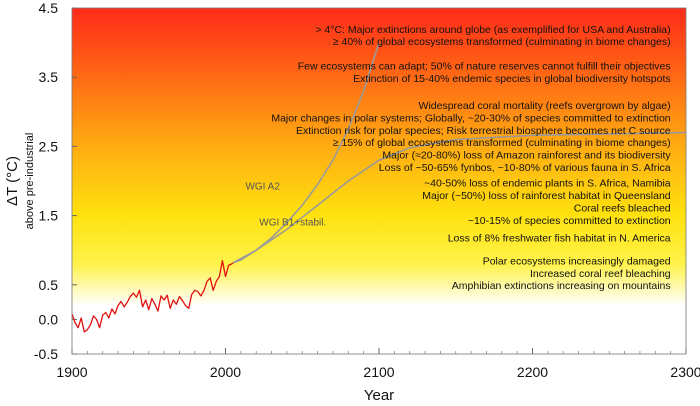 Image resolution: width=700 pixels, height=406 pixels. What do you see at coordinates (292, 222) in the screenshot?
I see `series-label-wgi-b1: WGI B1+stabil.` at bounding box center [292, 222].